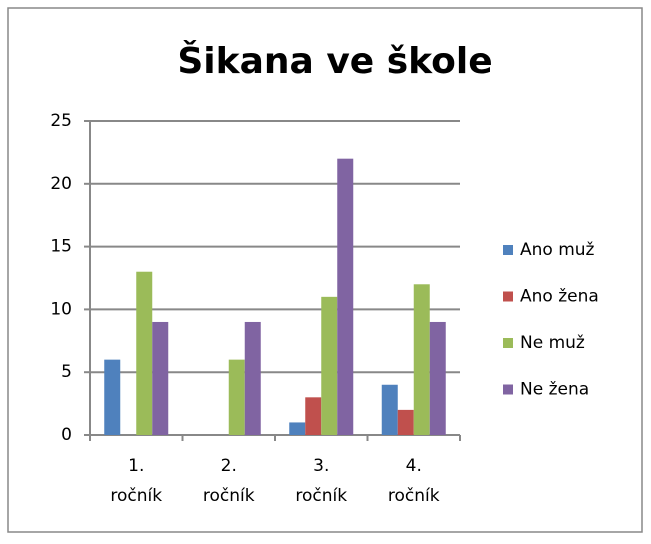 The image size is (651, 544). What do you see at coordinates (414, 481) in the screenshot?
I see `x-tick-label: 4. ročník` at bounding box center [414, 481].